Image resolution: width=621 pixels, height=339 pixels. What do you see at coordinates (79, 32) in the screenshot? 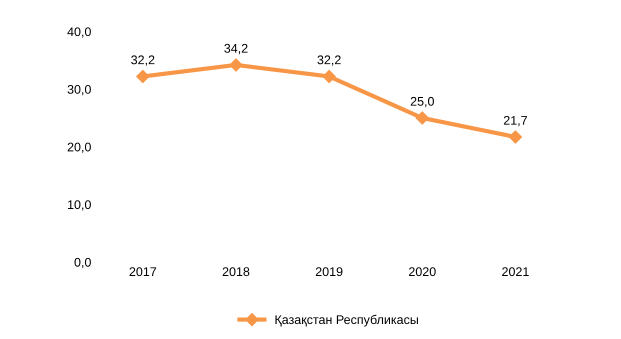
I see `y-tick-label: 40,0` at bounding box center [79, 32].